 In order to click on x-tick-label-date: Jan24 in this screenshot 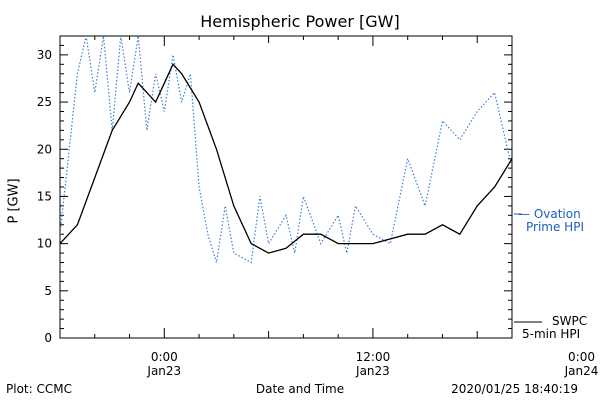, I will do `click(581, 371)`.